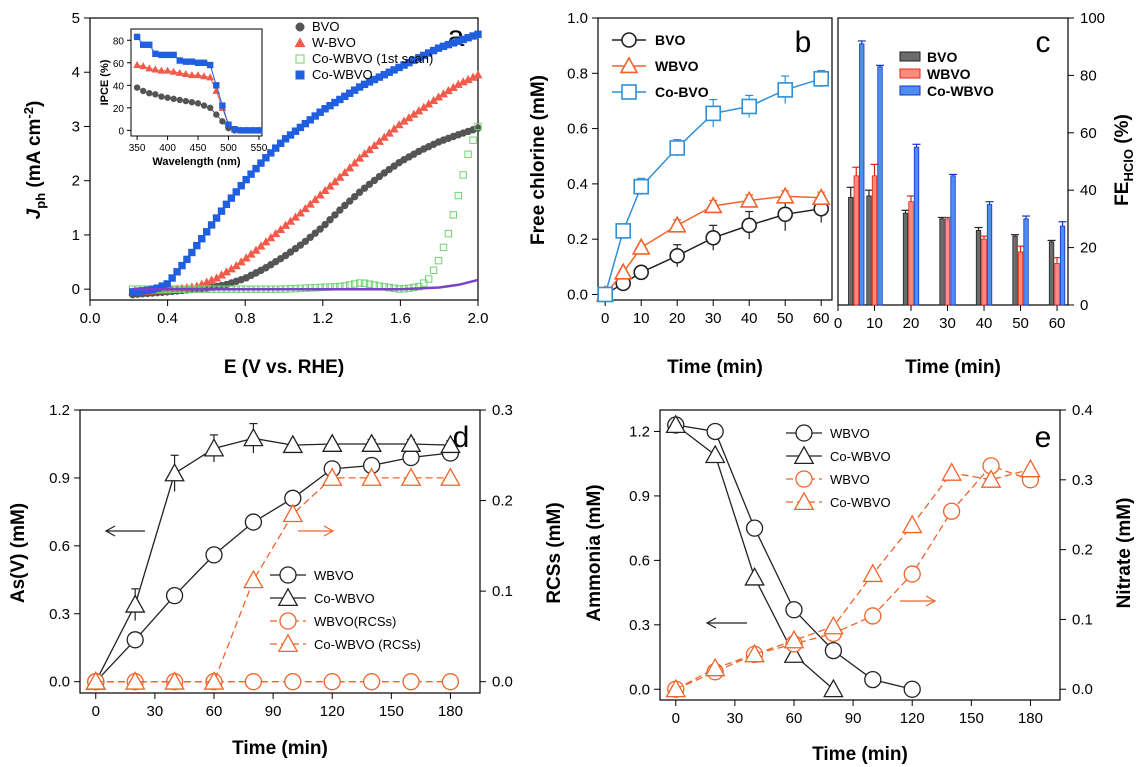  Describe the element at coordinates (196, 162) in the screenshot. I see `inset-x-label: Wavelength (nm)` at that location.